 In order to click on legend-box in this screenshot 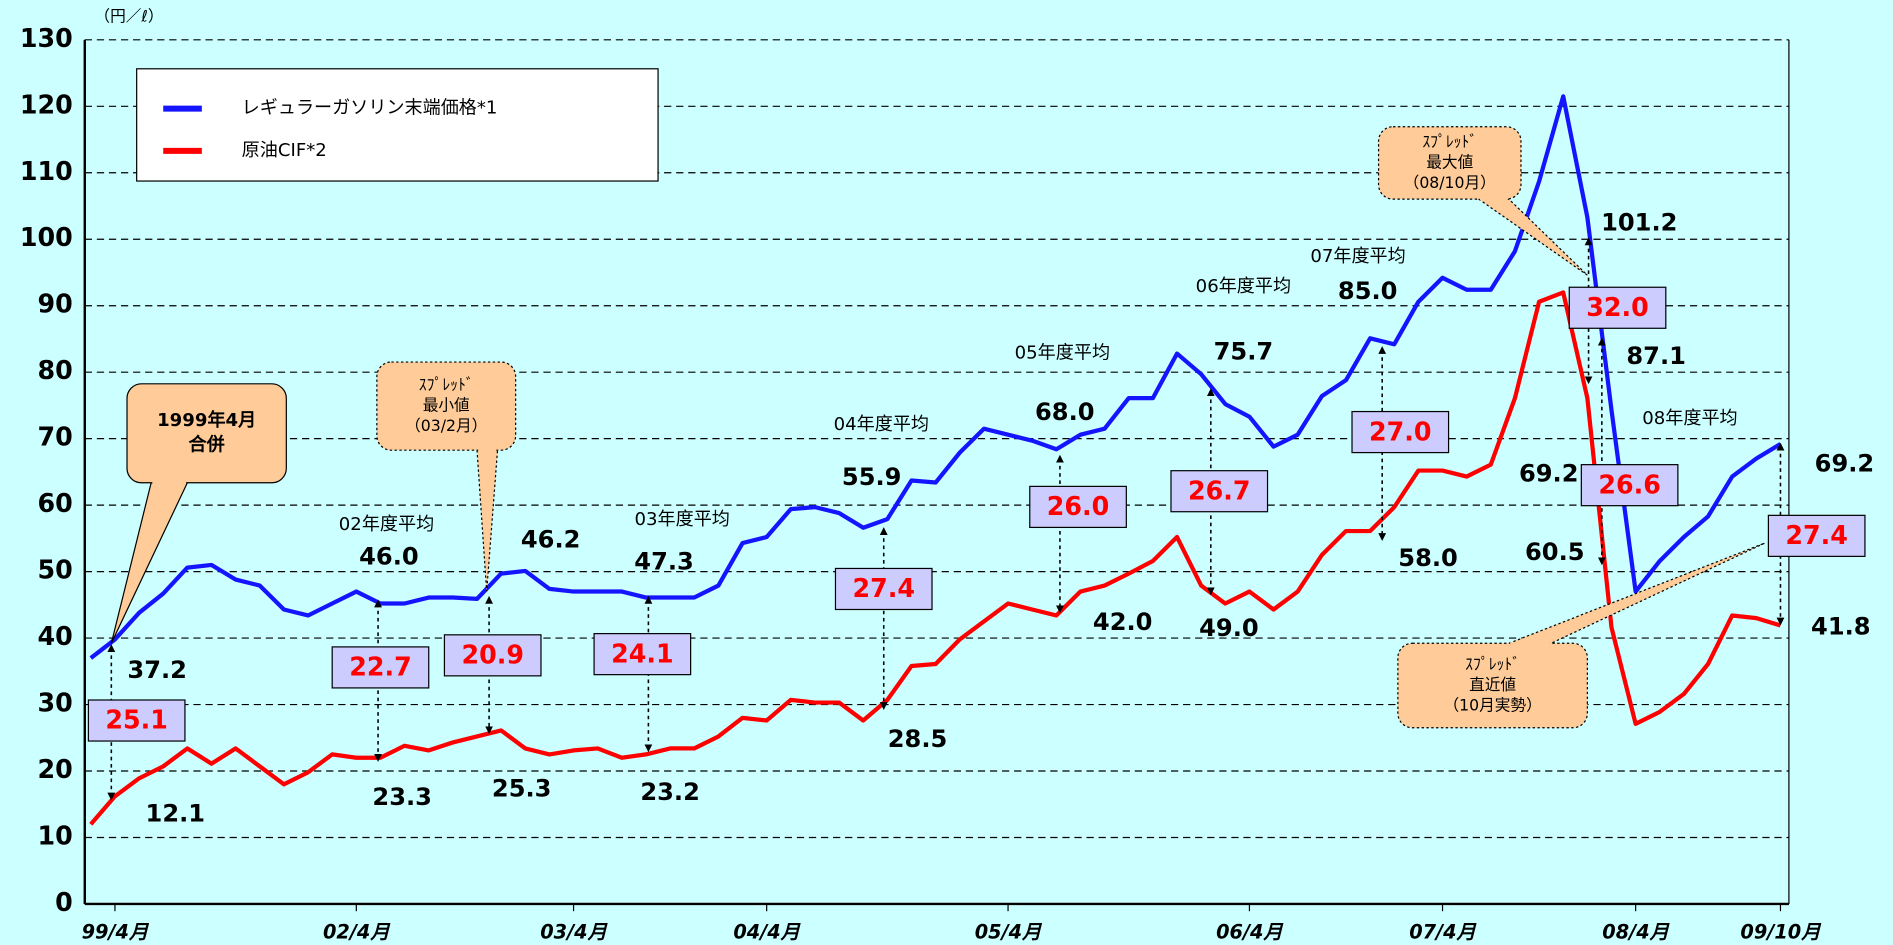, I will do `click(397, 125)`.